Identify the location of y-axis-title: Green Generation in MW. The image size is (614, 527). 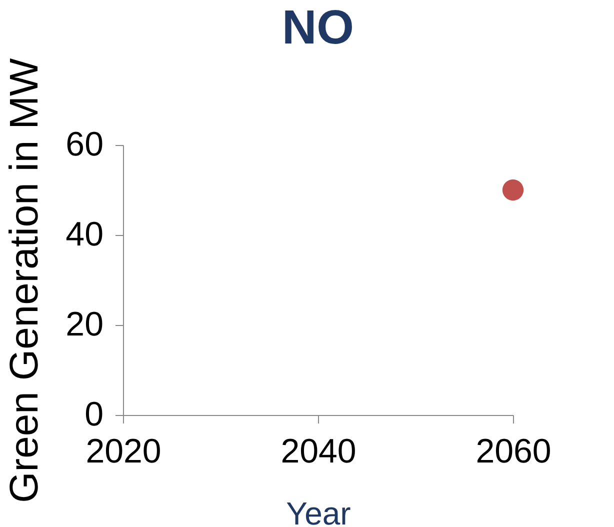
(24, 280).